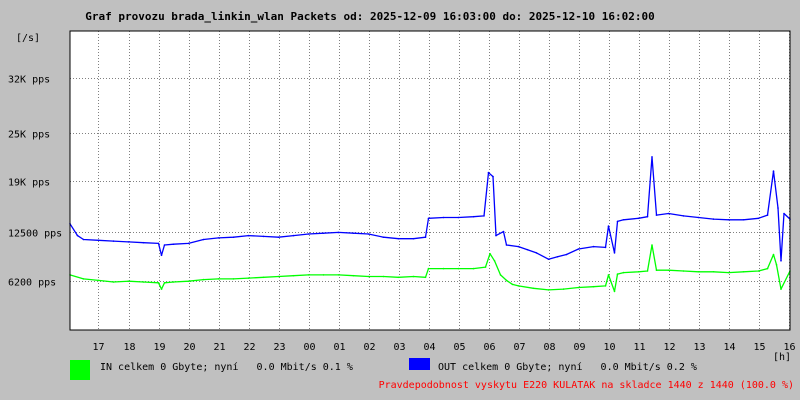 The width and height of the screenshot is (800, 400). I want to click on x-tick-label: 17, so click(98, 347).